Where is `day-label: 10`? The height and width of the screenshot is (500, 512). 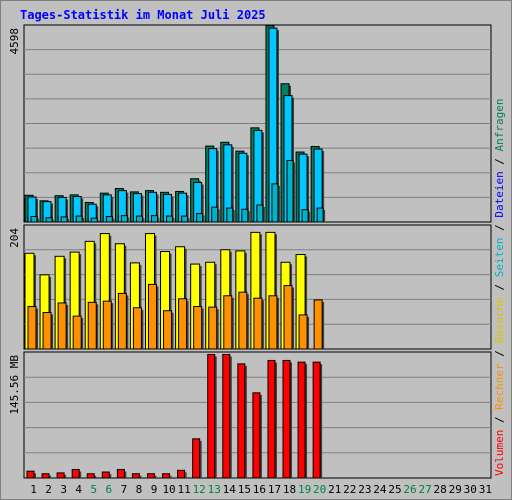 day-label: 10 is located at coordinates (168, 489).